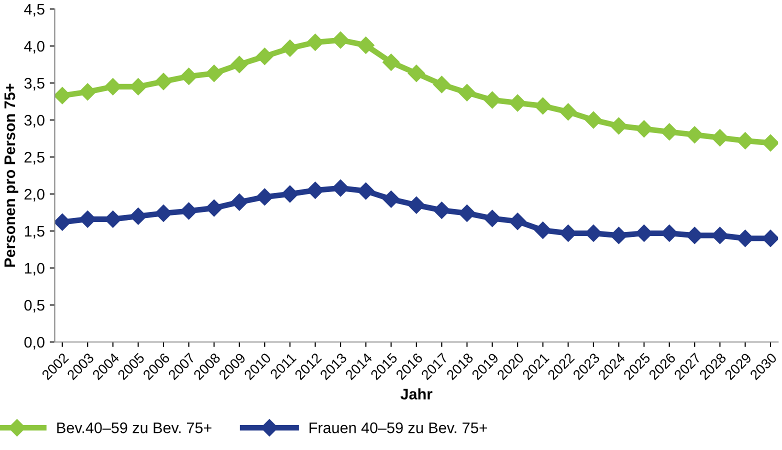 This screenshot has width=782, height=450. Describe the element at coordinates (34, 47) in the screenshot. I see `y-tick-label: 4,0` at that location.